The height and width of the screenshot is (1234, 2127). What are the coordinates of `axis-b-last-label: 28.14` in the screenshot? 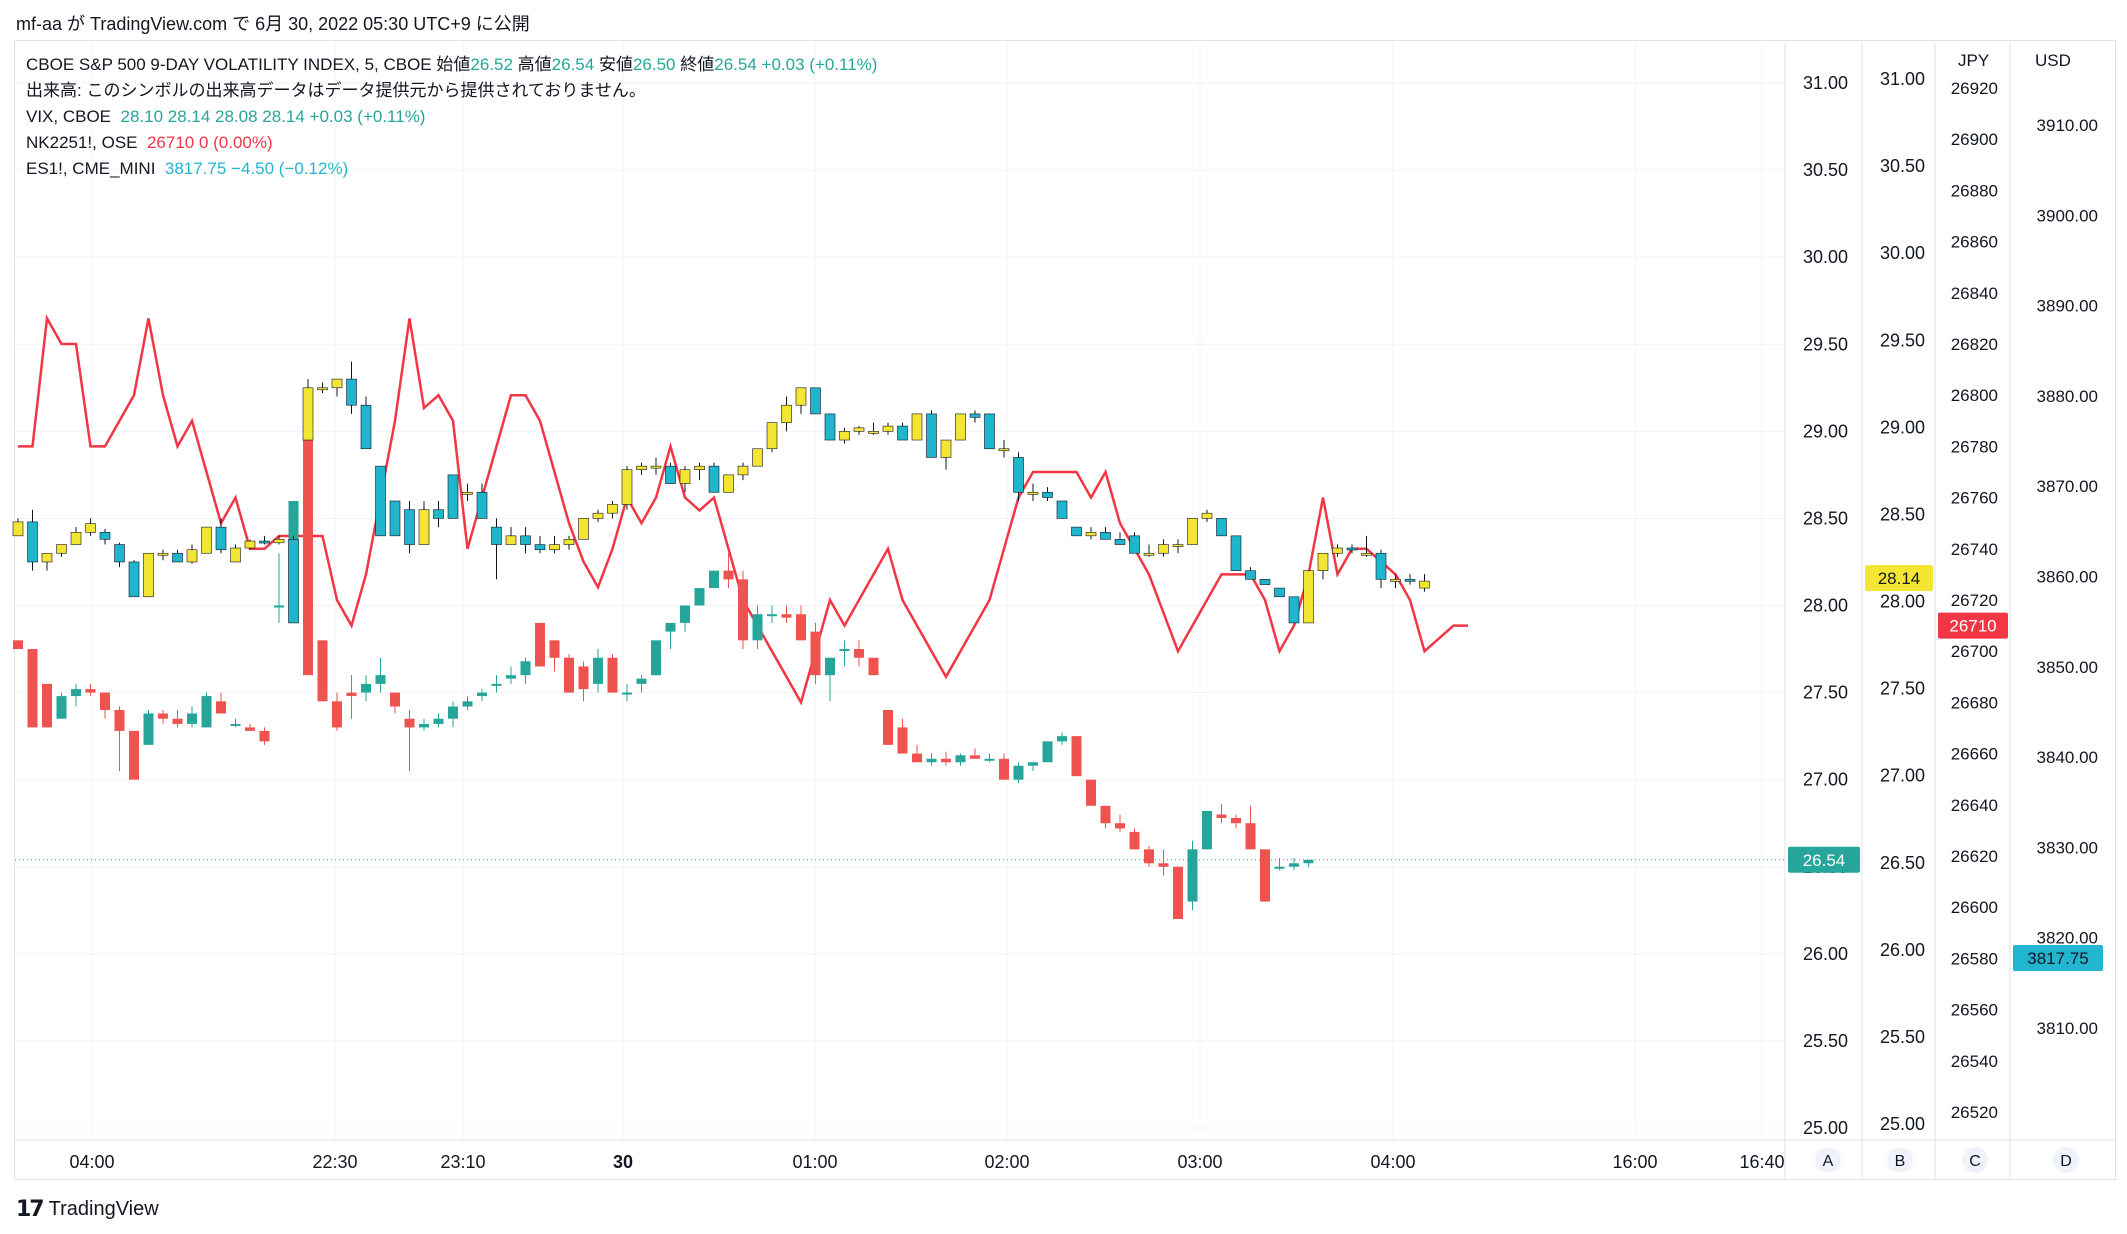 It's located at (1899, 578).